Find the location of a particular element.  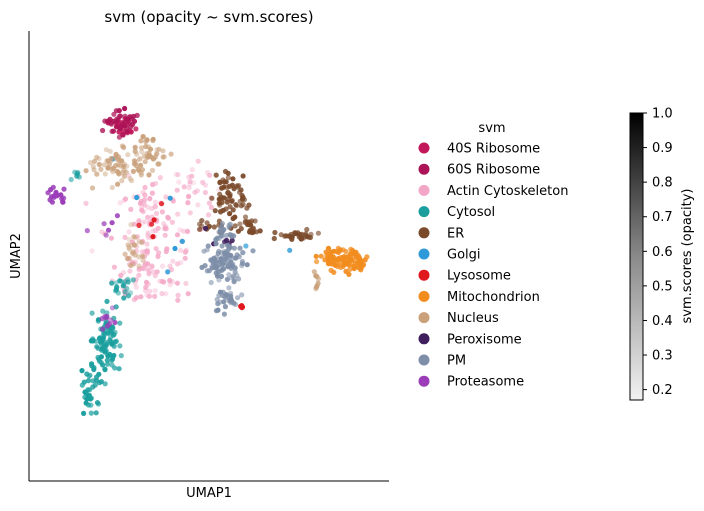

legend-label-60s-ribosome: 60S Ribosome is located at coordinates (493, 170).